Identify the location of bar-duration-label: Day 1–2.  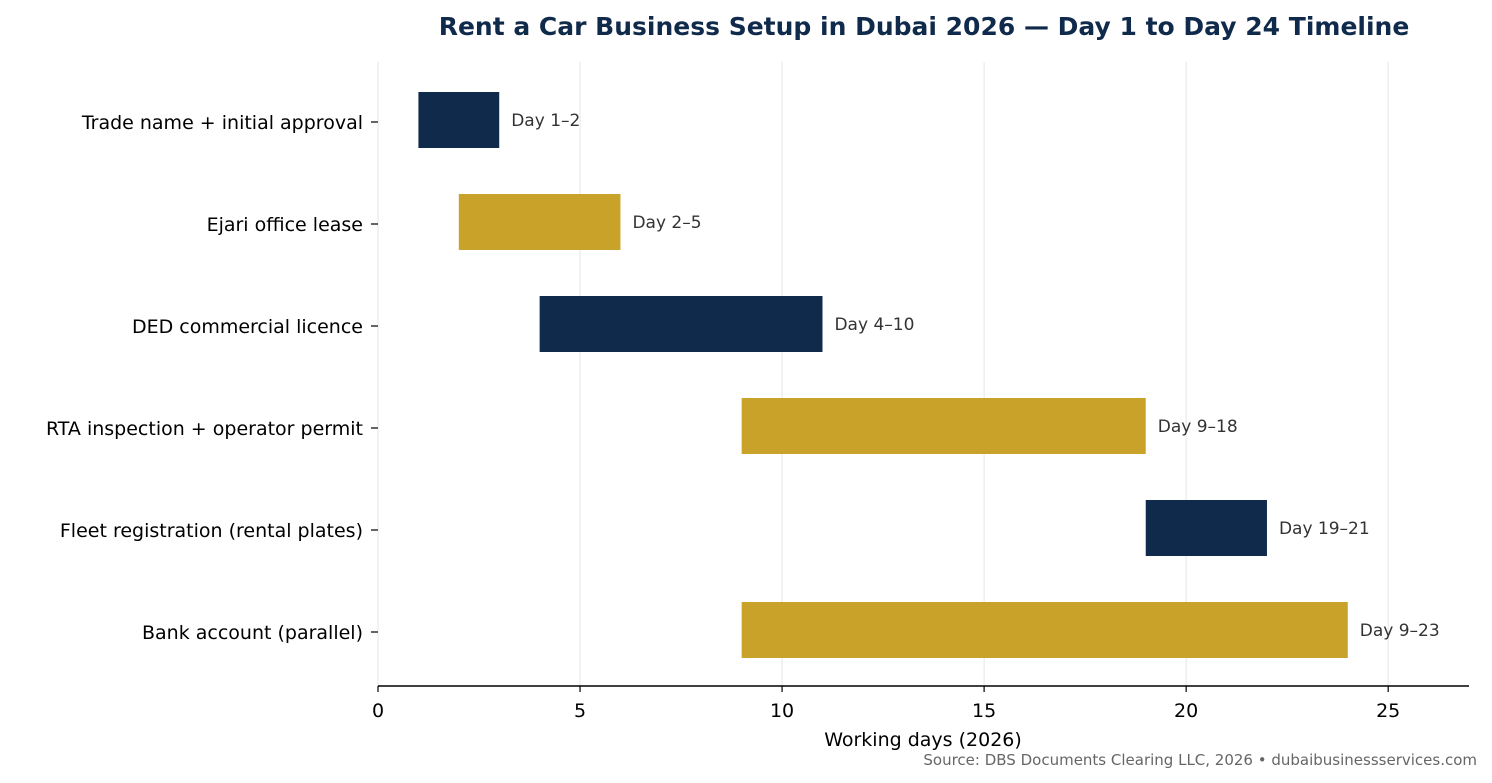
(545, 121).